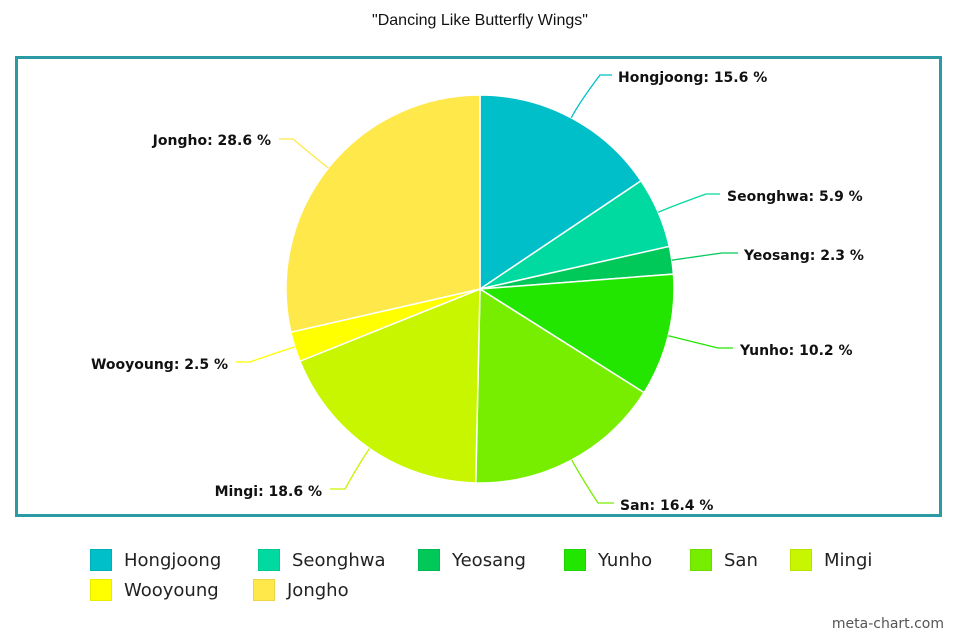 The image size is (960, 640). Describe the element at coordinates (692, 78) in the screenshot. I see `slice-label-hongjoong: Hongjoong: 15.6 %` at that location.